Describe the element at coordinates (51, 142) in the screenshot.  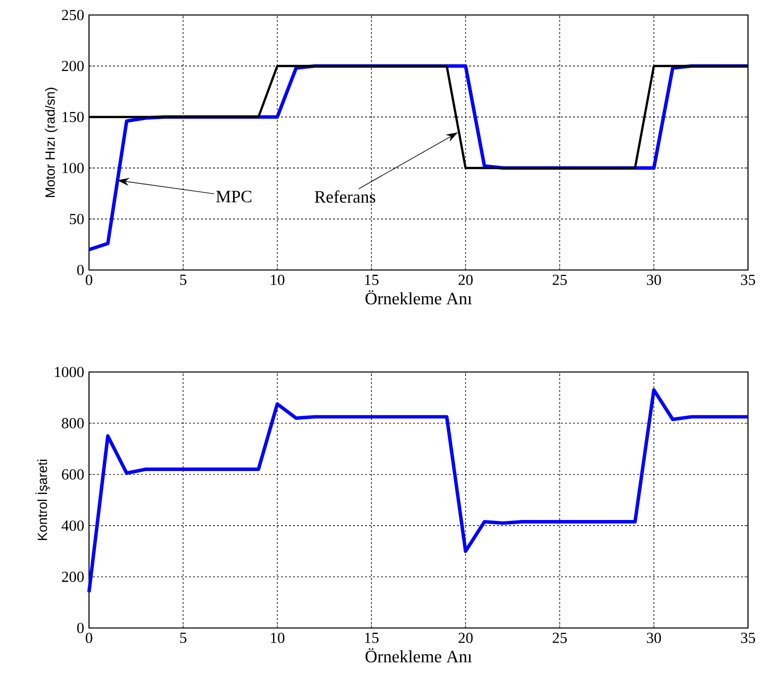
I see `y-axis-title: Motor Hızı (rad/sn)` at that location.